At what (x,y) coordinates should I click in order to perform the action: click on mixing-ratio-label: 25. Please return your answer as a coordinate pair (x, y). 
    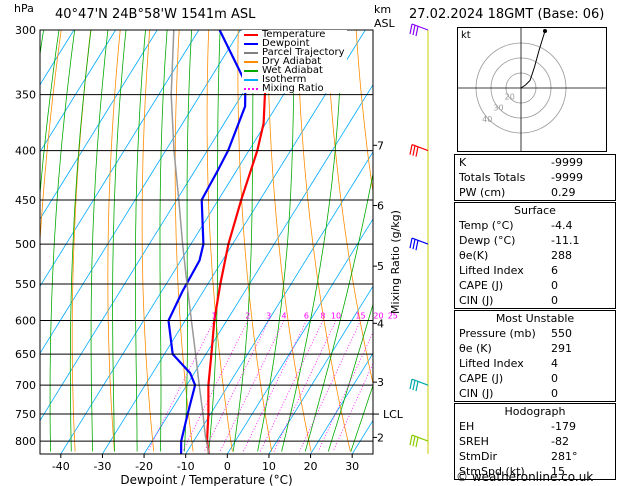
    Looking at the image, I should click on (393, 316).